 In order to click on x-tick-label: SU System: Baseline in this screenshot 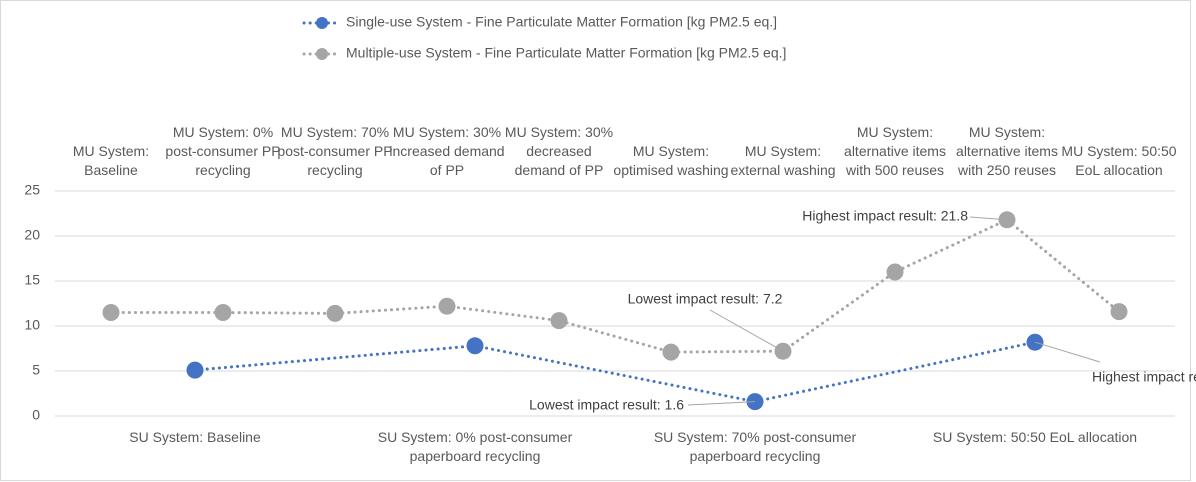, I will do `click(195, 437)`.